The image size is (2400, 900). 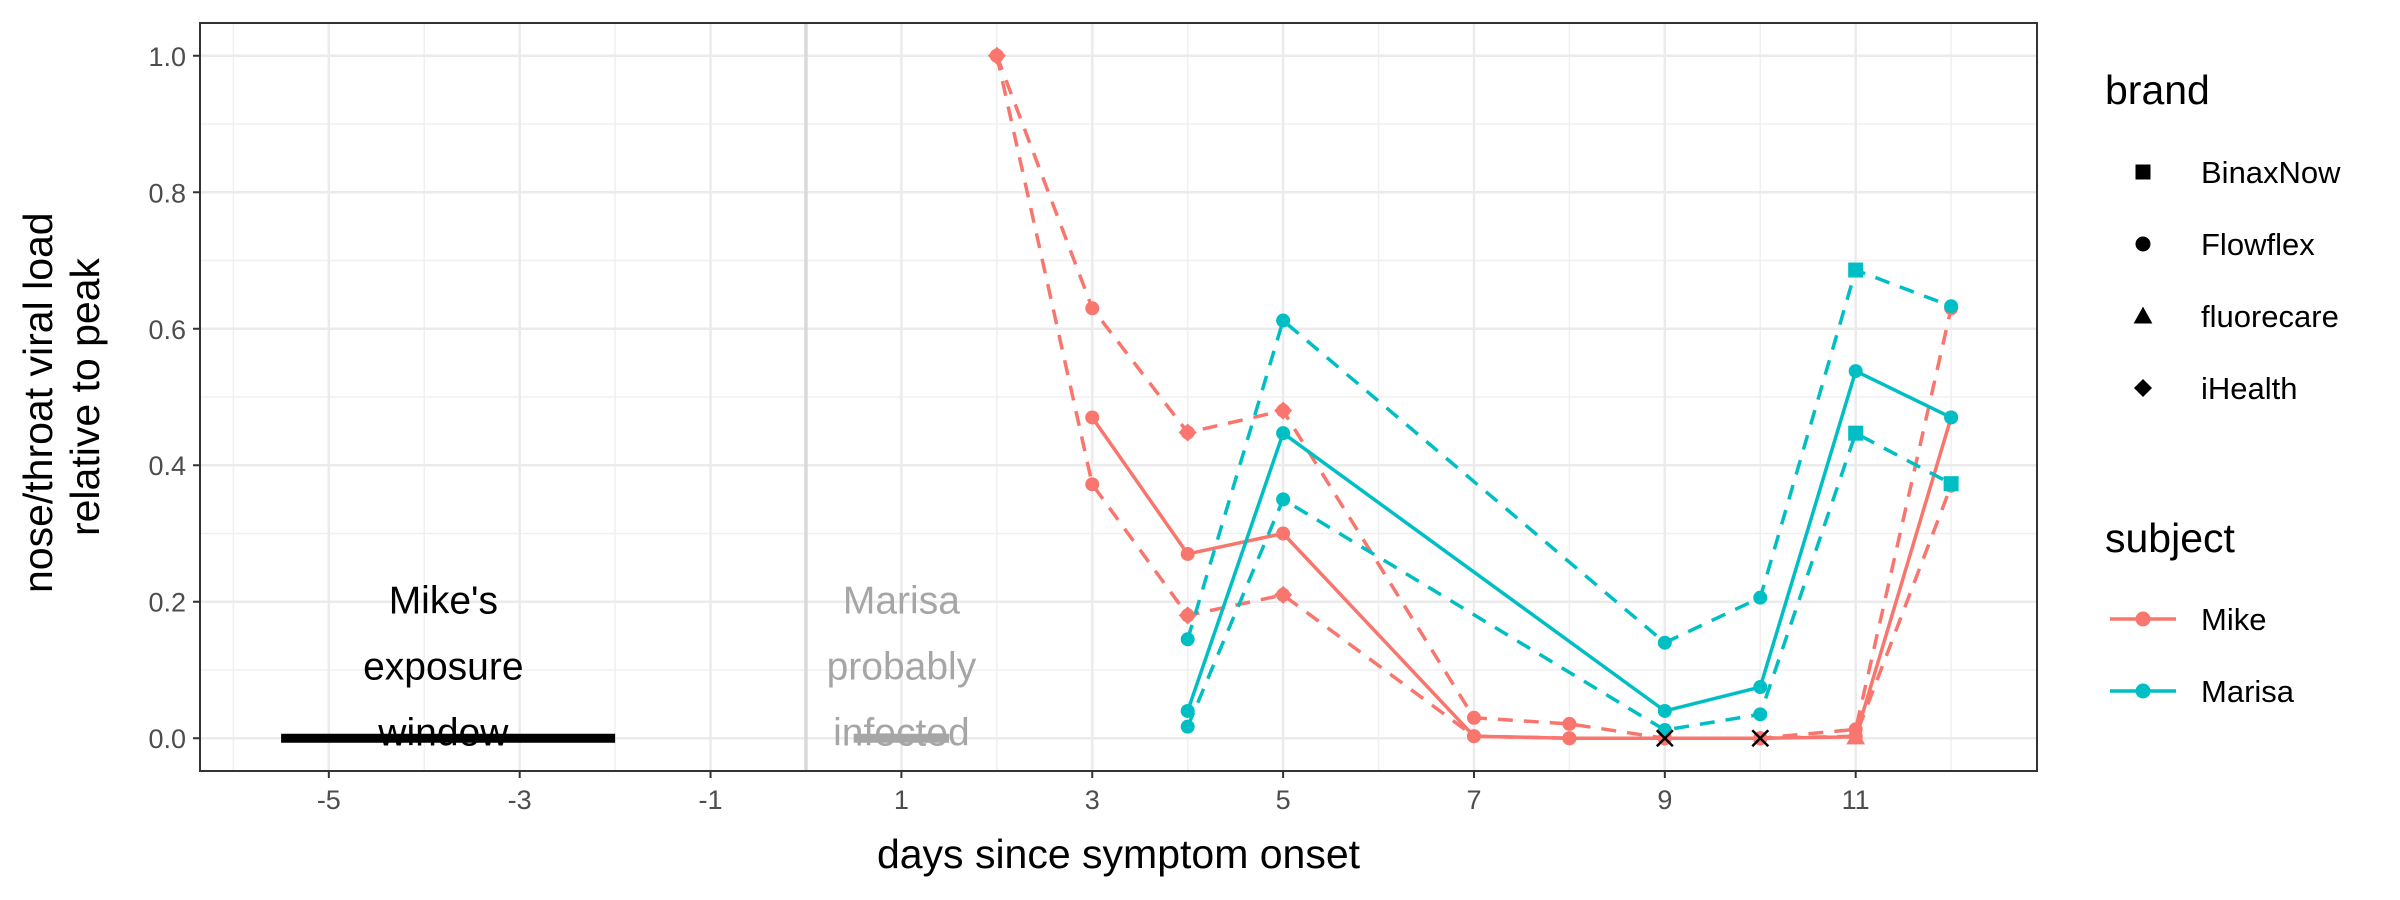 What do you see at coordinates (1664, 800) in the screenshot?
I see `x-tick-label: 9` at bounding box center [1664, 800].